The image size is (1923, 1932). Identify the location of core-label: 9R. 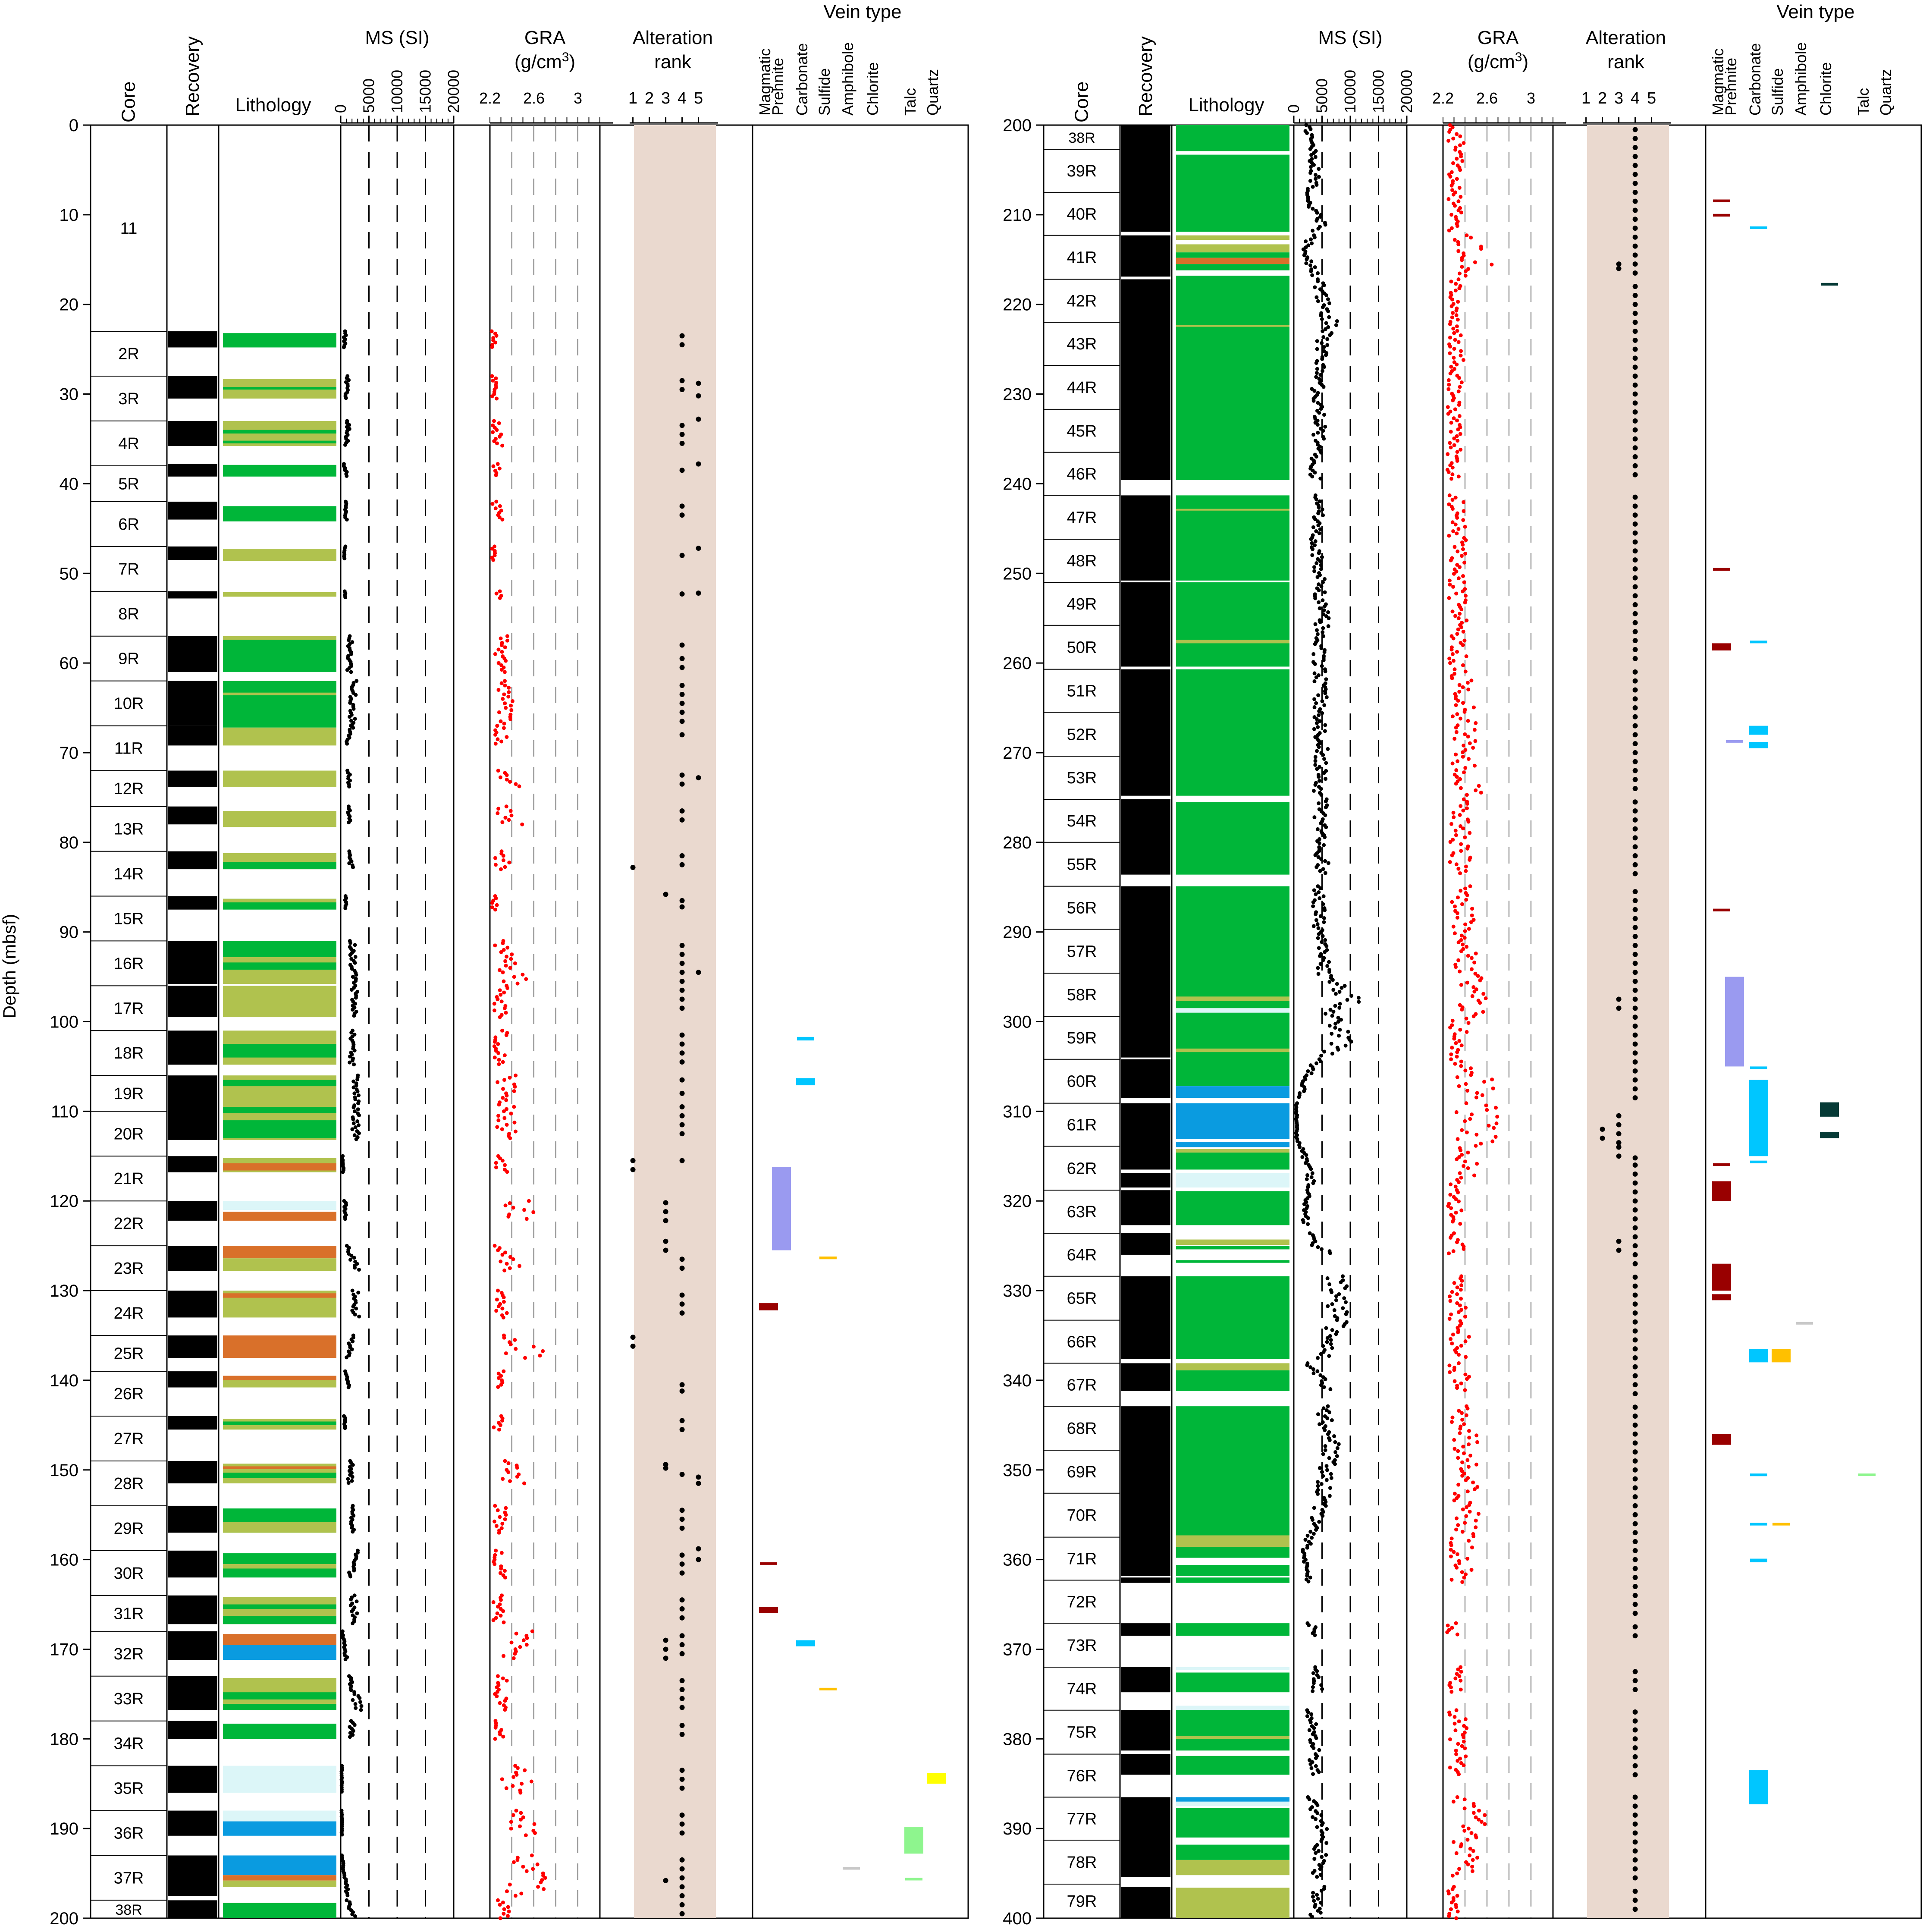
(128, 659).